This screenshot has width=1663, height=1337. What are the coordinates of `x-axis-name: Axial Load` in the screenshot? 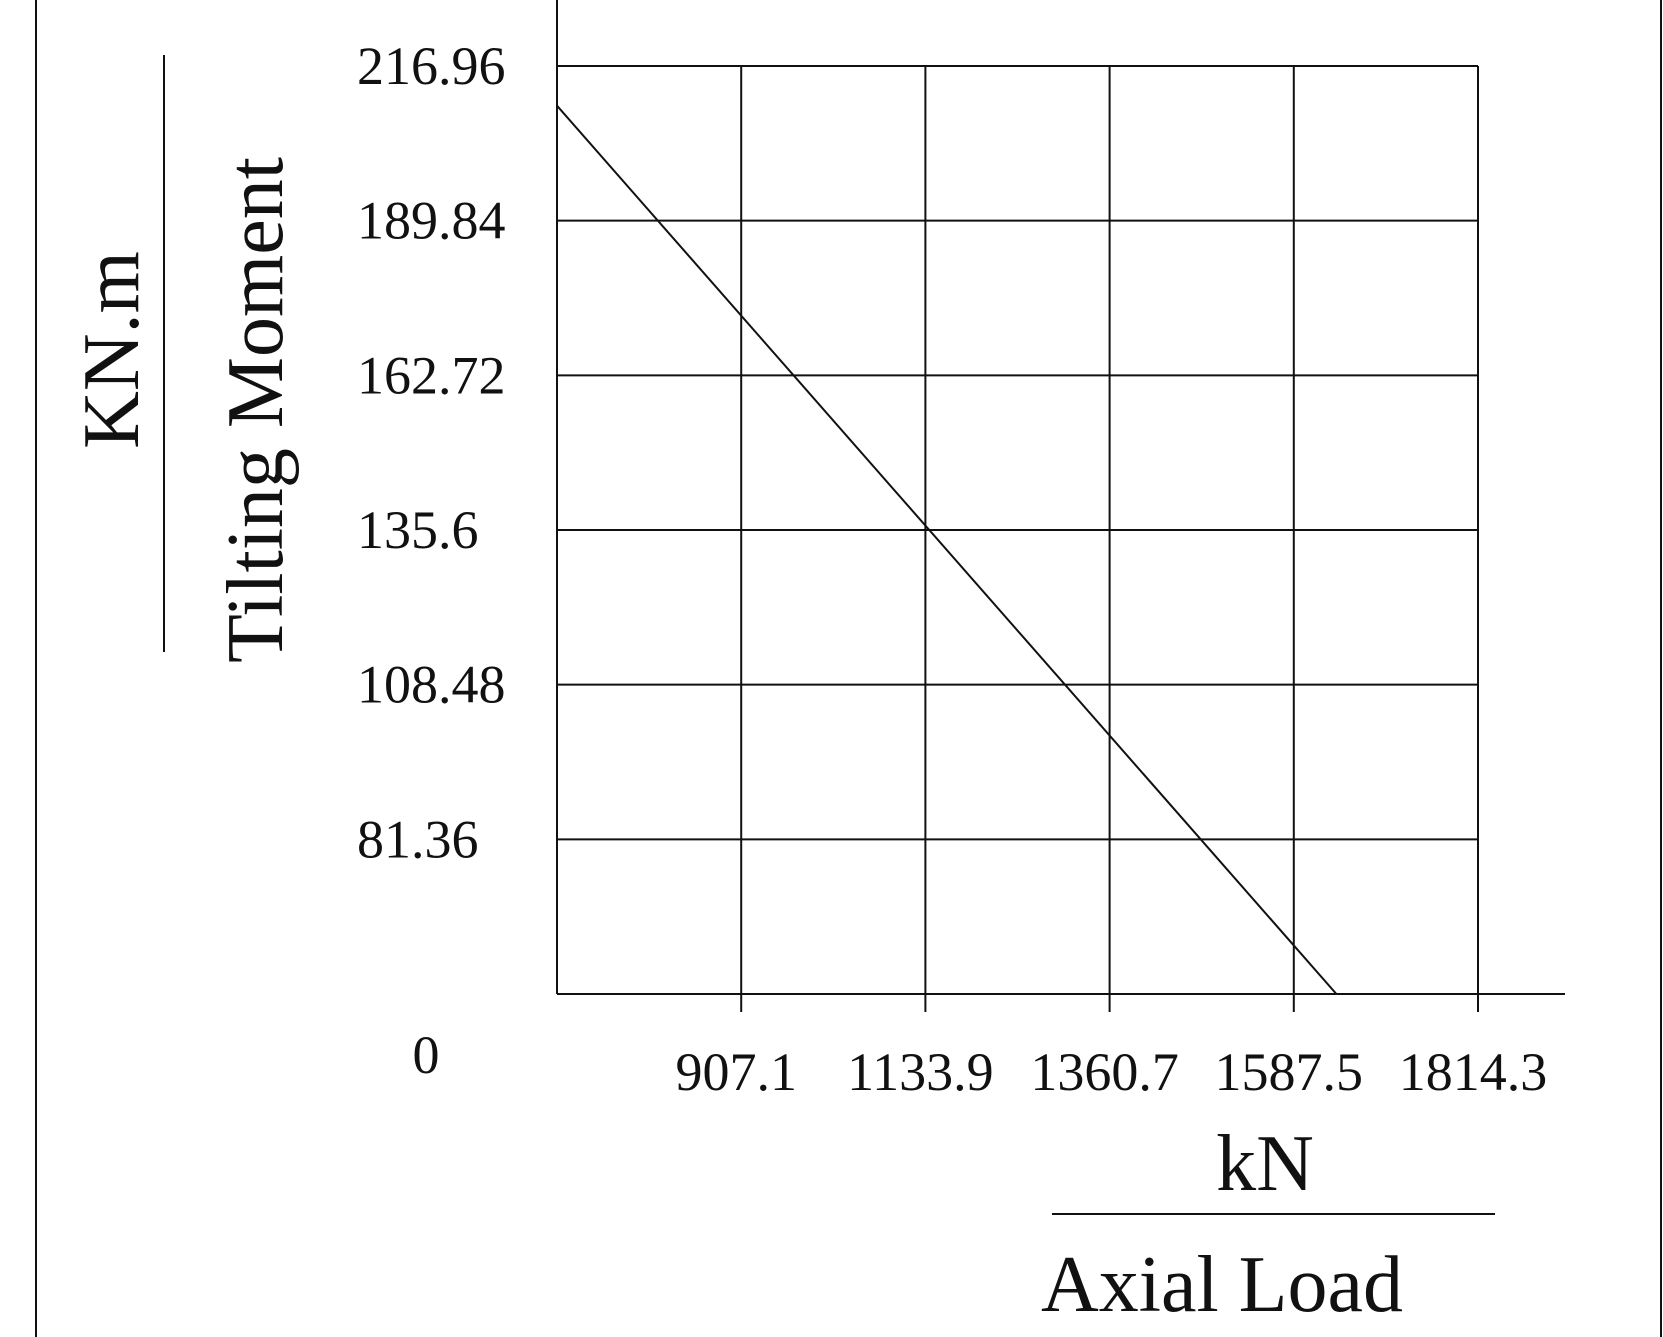 It's located at (1222, 1285).